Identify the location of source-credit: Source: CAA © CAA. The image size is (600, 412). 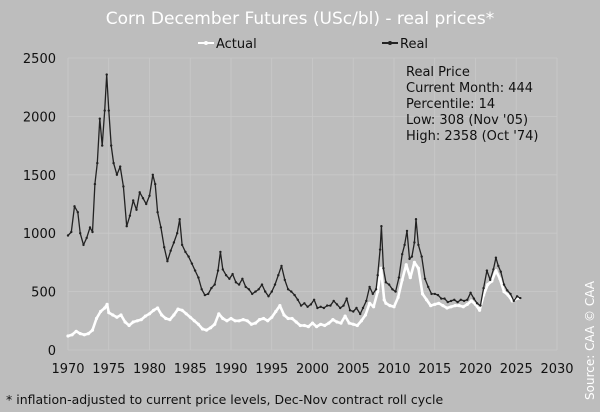
(590, 340).